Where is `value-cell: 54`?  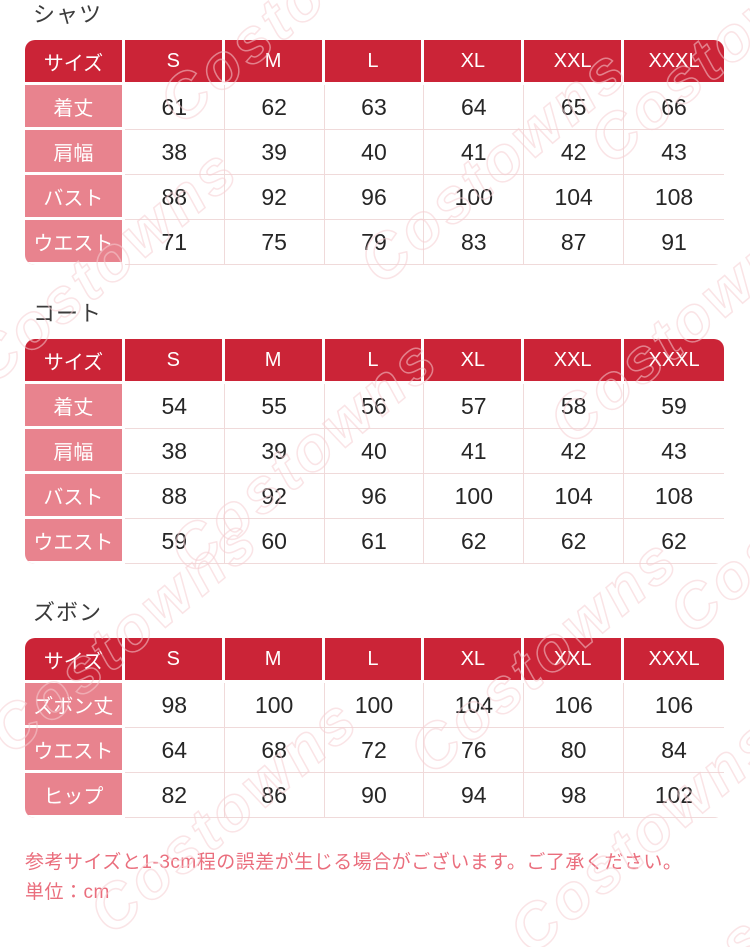
value-cell: 54 is located at coordinates (174, 406).